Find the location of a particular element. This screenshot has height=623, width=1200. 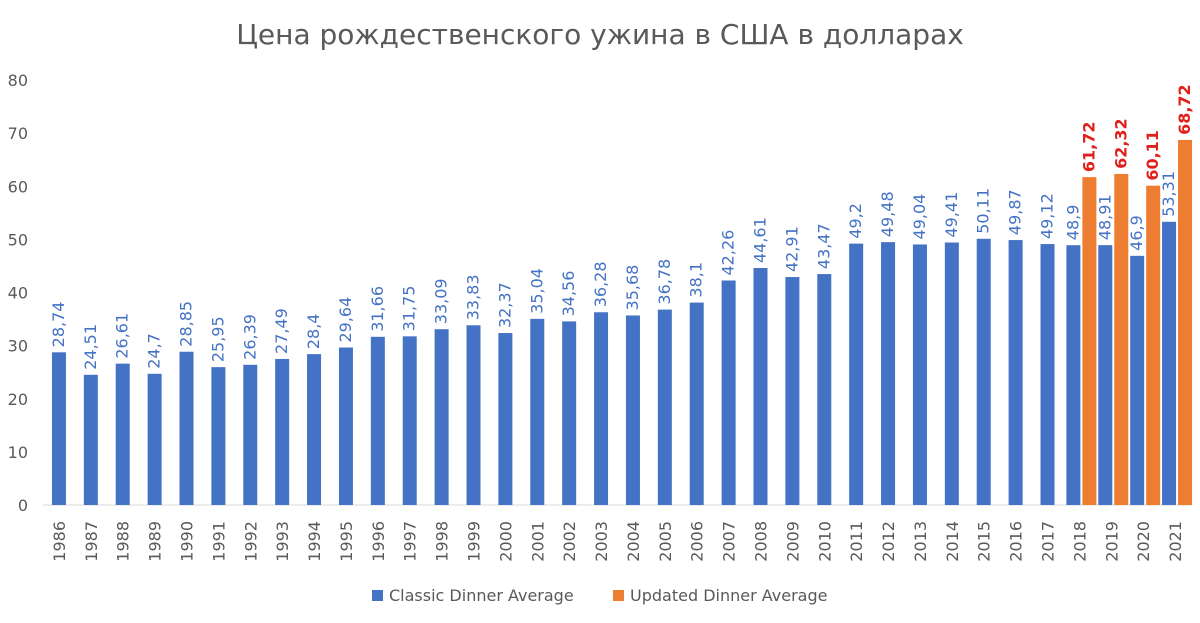

data-label-classic: 32,37 is located at coordinates (504, 305).